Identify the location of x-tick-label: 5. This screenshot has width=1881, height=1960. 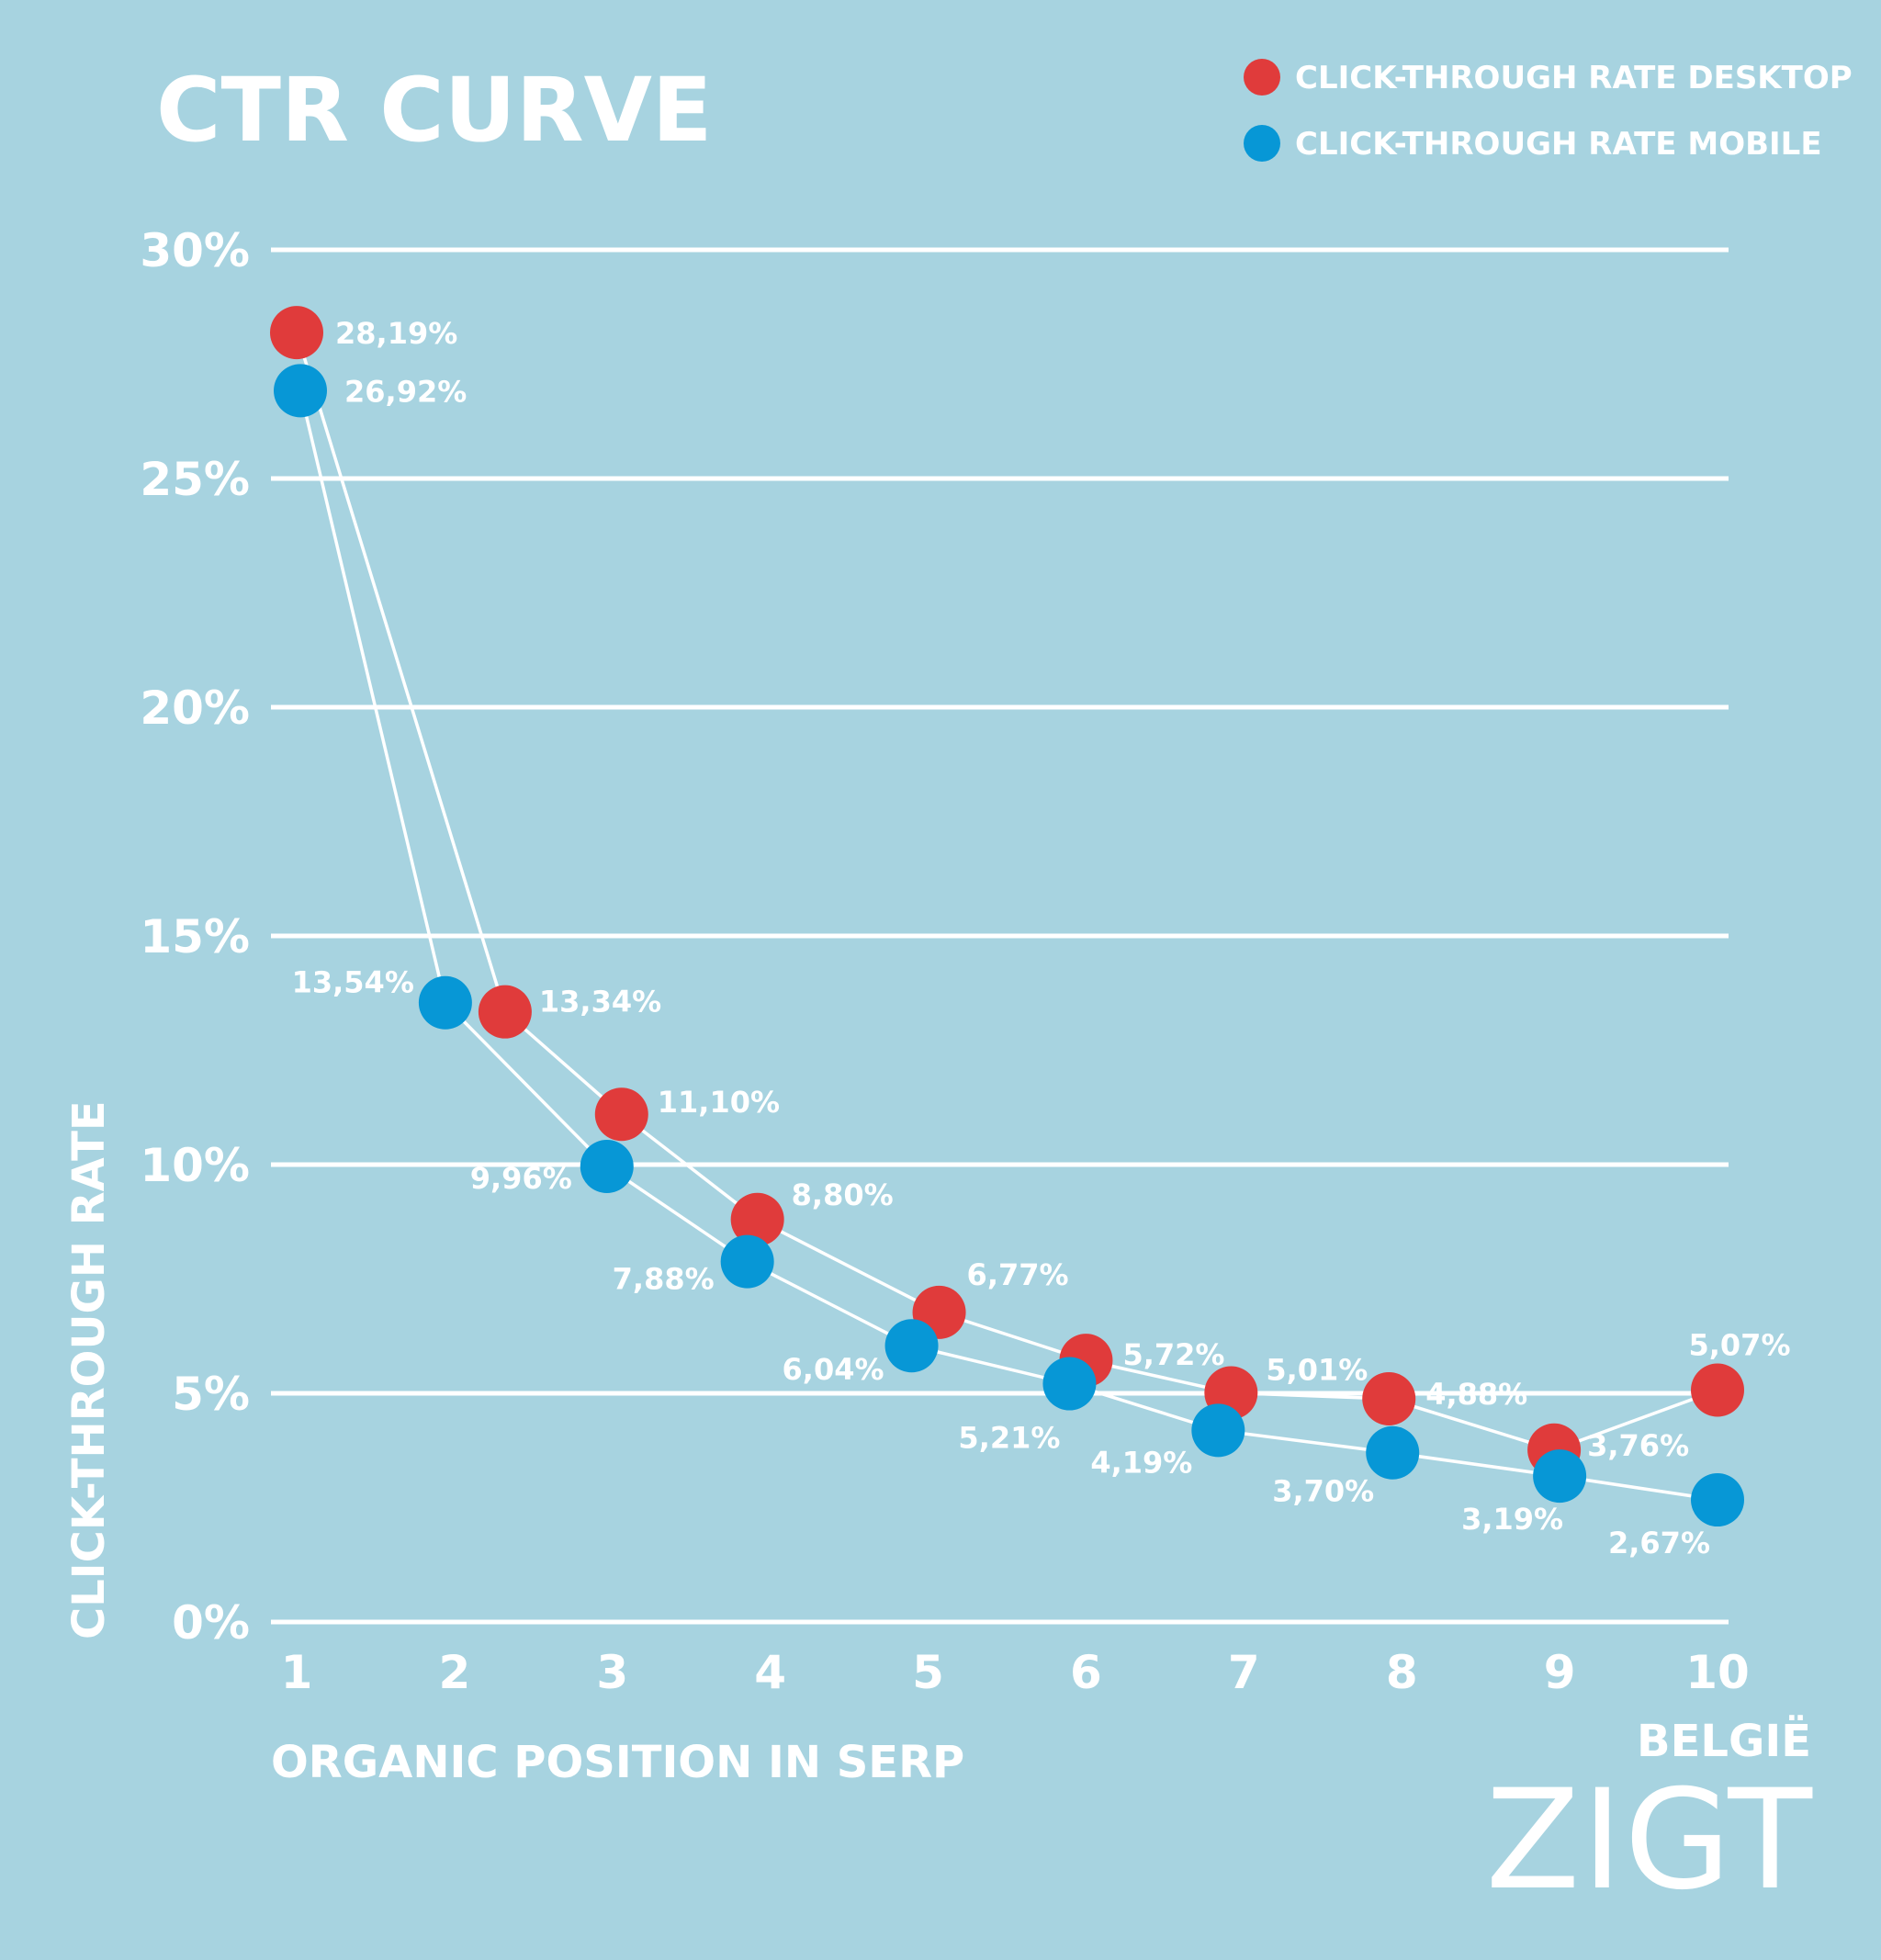
(928, 1672).